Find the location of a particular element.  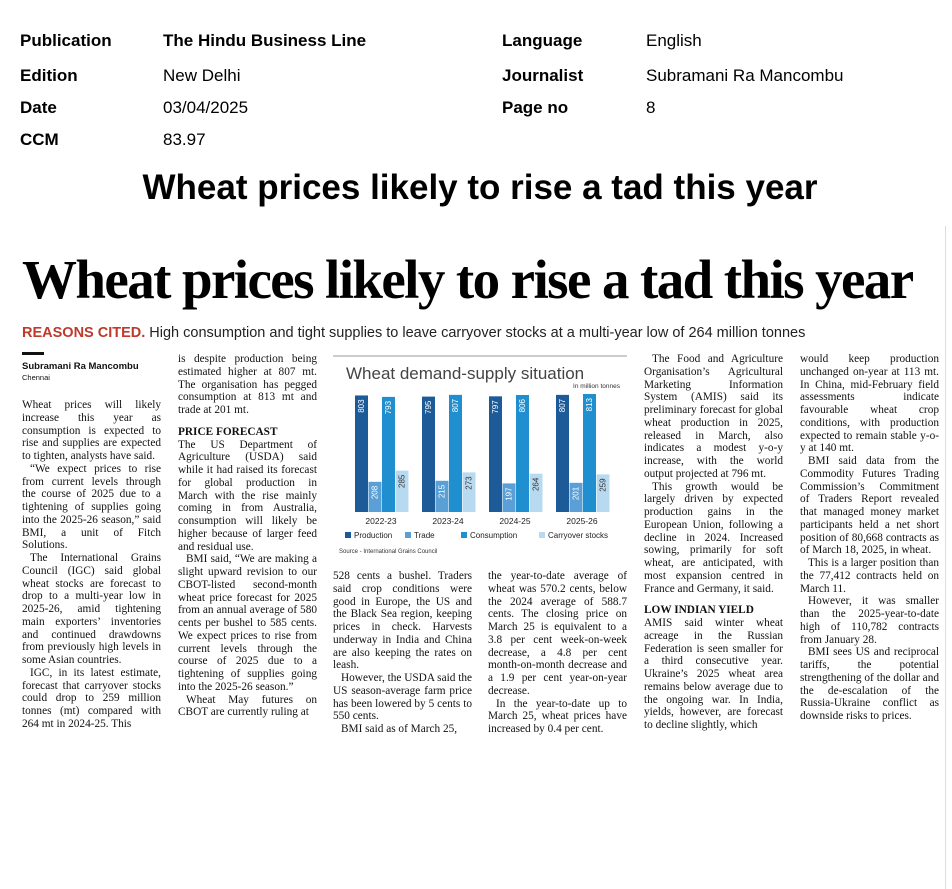

value-label: 813 is located at coordinates (589, 404).